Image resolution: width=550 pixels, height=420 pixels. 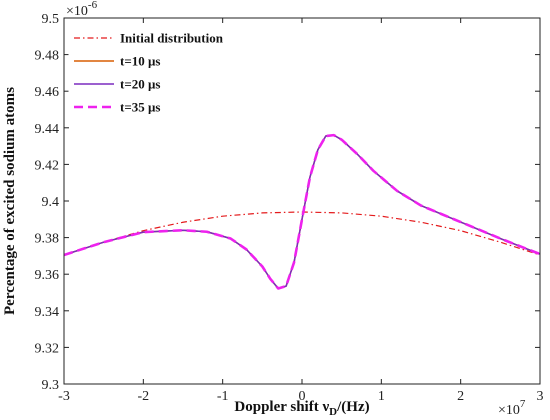 I want to click on legend-entry-1: Initial distribution, so click(x=172, y=38).